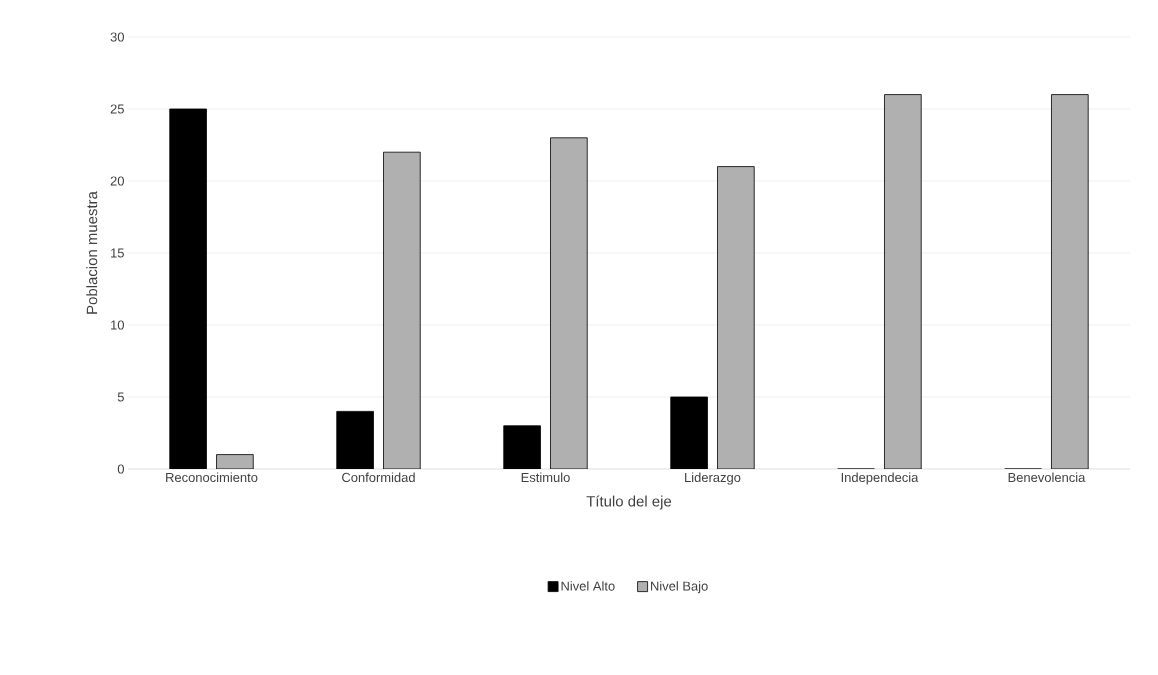  Describe the element at coordinates (212, 477) in the screenshot. I see `x-tick-label: Reconocimiento` at that location.